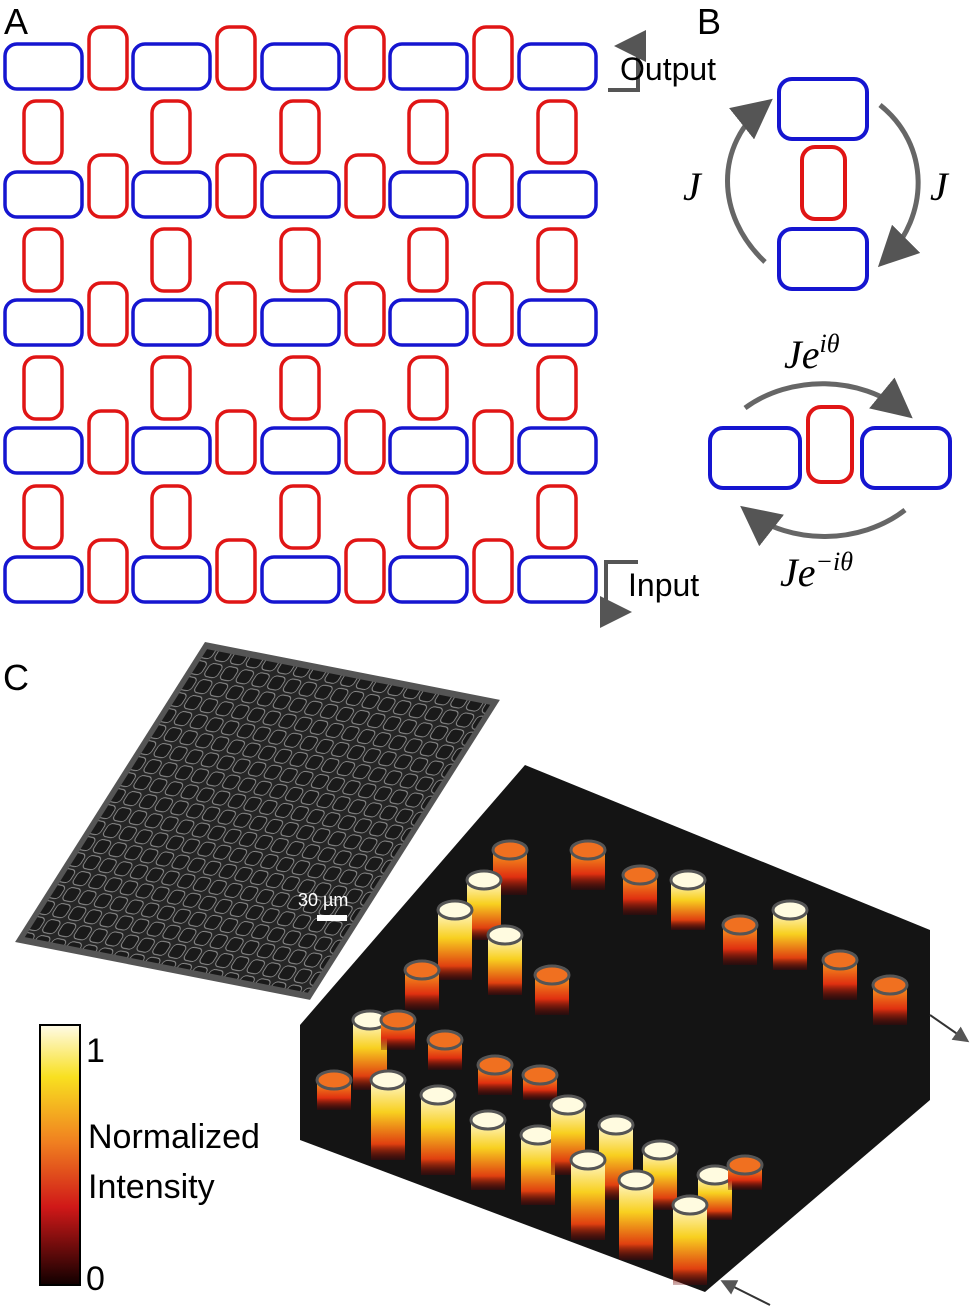 The width and height of the screenshot is (971, 1313). What do you see at coordinates (668, 69) in the screenshot?
I see `output-label: Output` at bounding box center [668, 69].